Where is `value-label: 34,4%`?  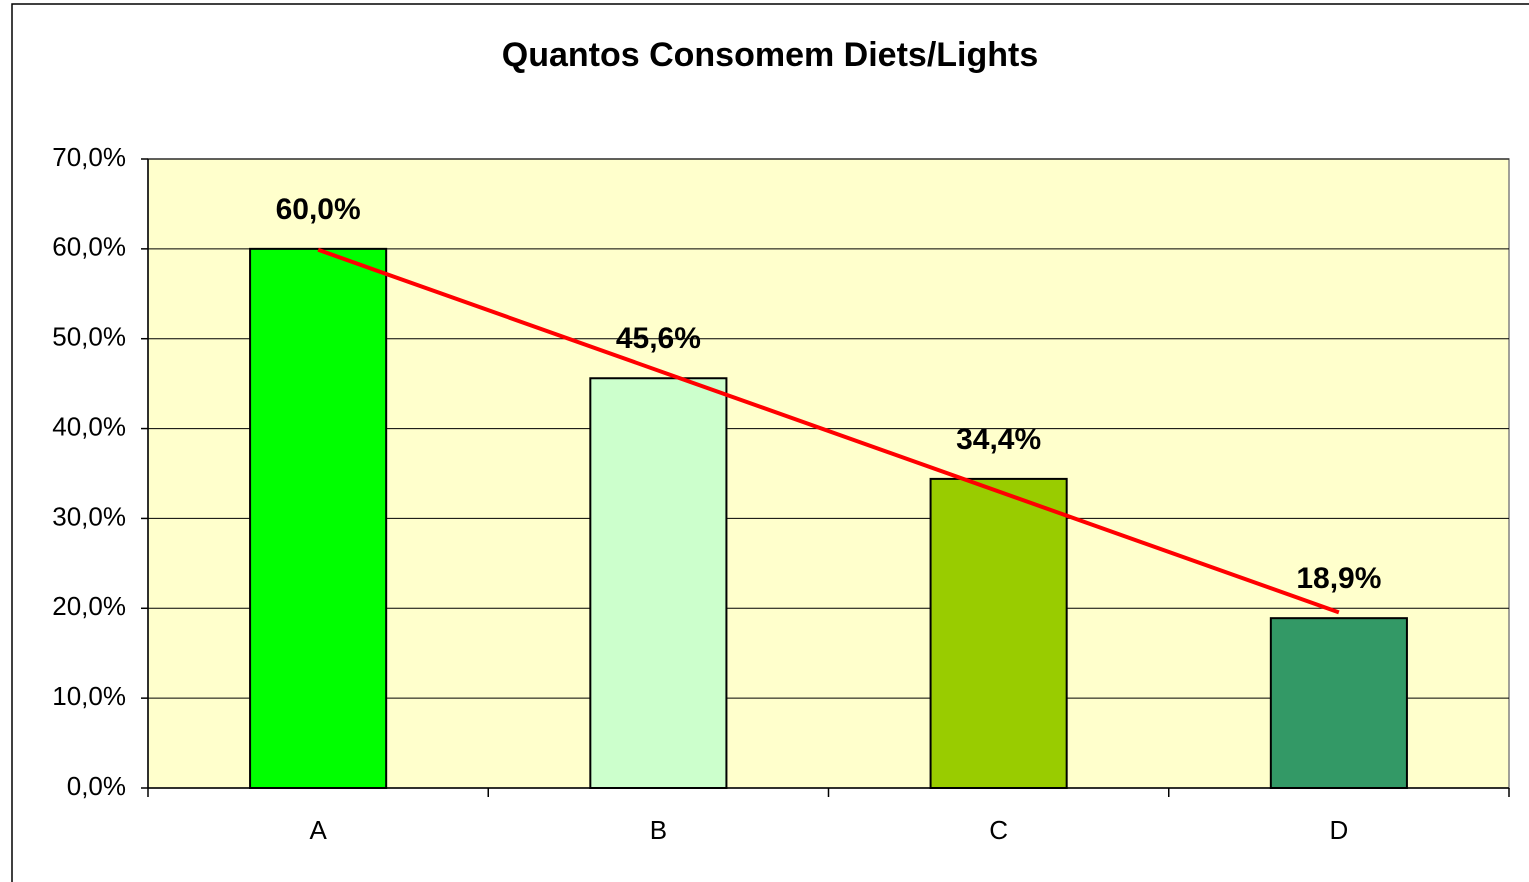 value-label: 34,4% is located at coordinates (998, 439).